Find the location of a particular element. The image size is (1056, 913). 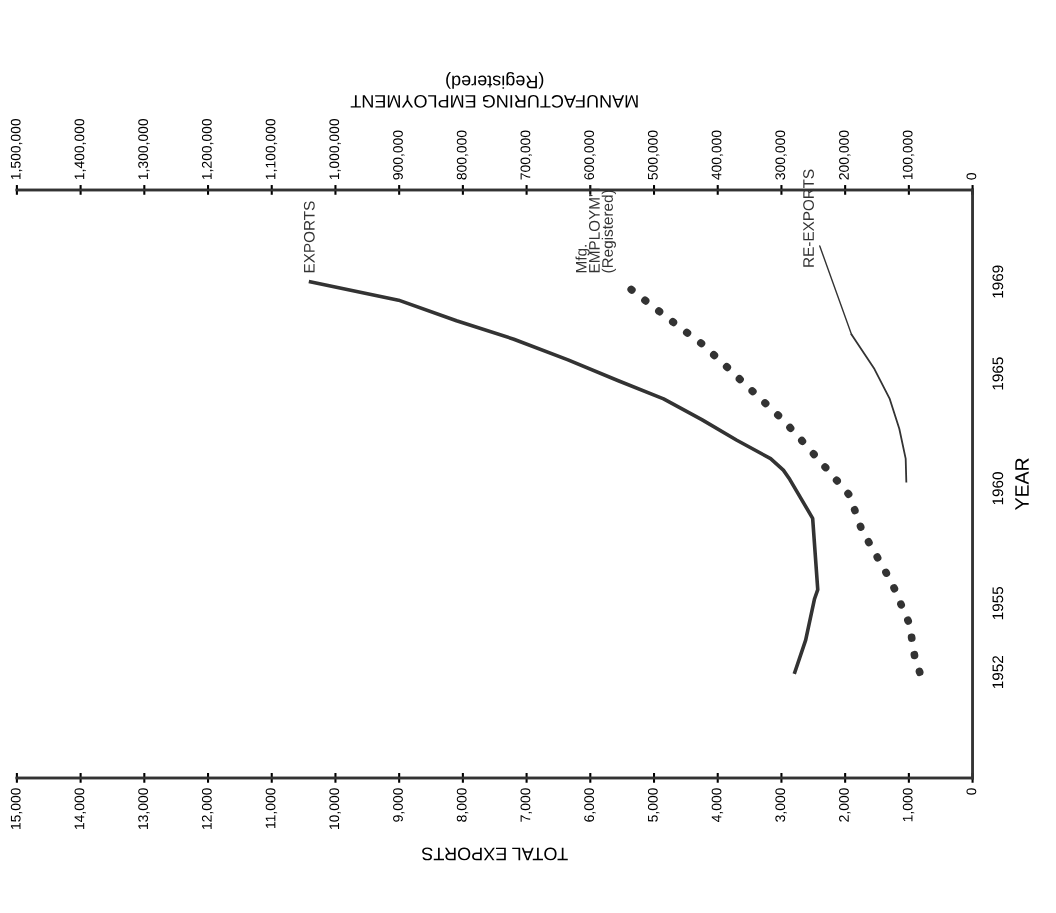

x-tick-label: 0 is located at coordinates (971, 791).